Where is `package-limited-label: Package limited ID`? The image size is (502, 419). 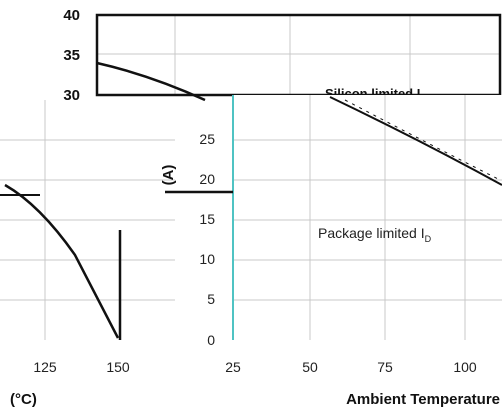 package-limited-label: Package limited ID is located at coordinates (375, 234).